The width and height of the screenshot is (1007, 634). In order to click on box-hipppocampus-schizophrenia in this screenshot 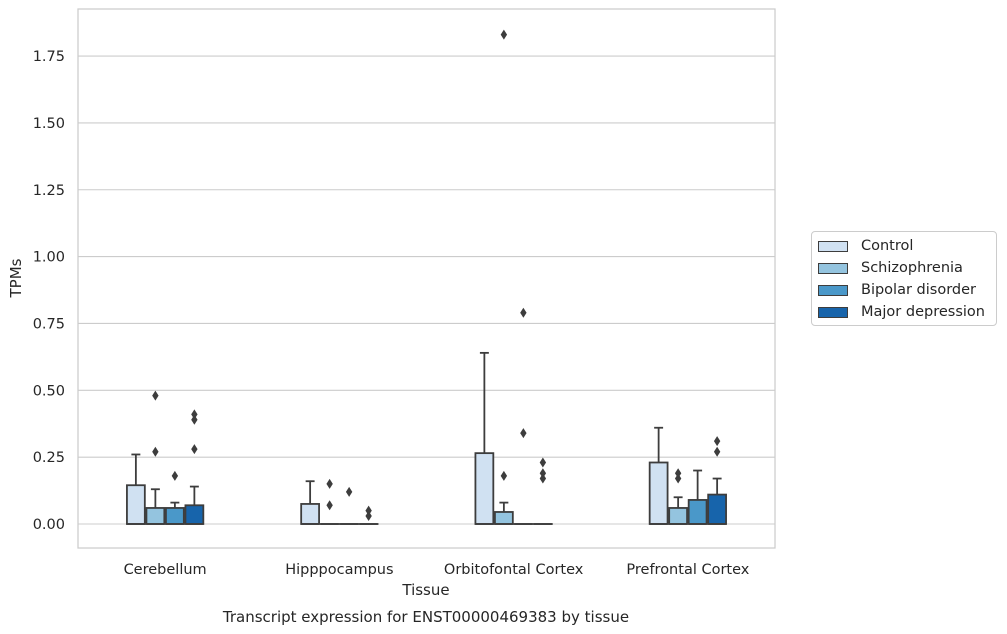, I will do `click(329, 501)`.